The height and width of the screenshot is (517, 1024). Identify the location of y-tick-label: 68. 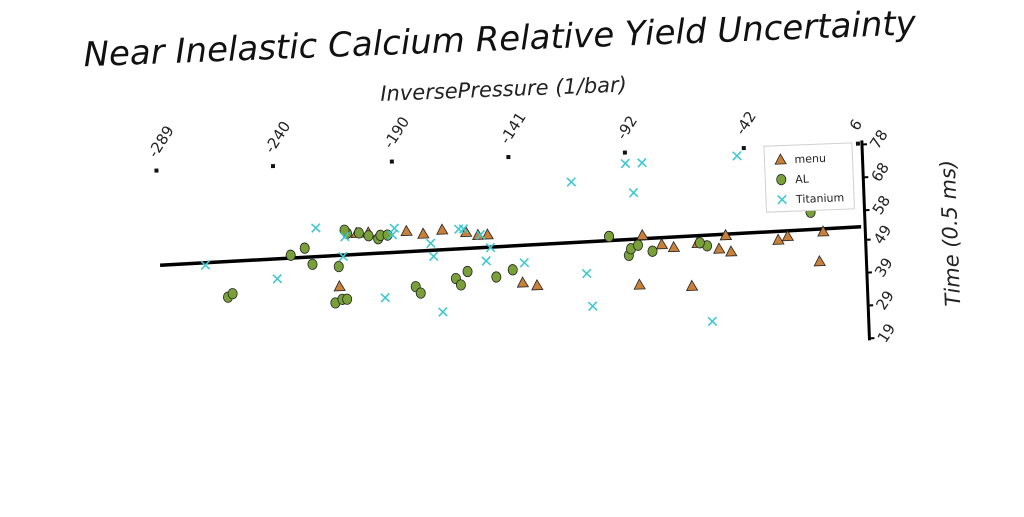
(879, 172).